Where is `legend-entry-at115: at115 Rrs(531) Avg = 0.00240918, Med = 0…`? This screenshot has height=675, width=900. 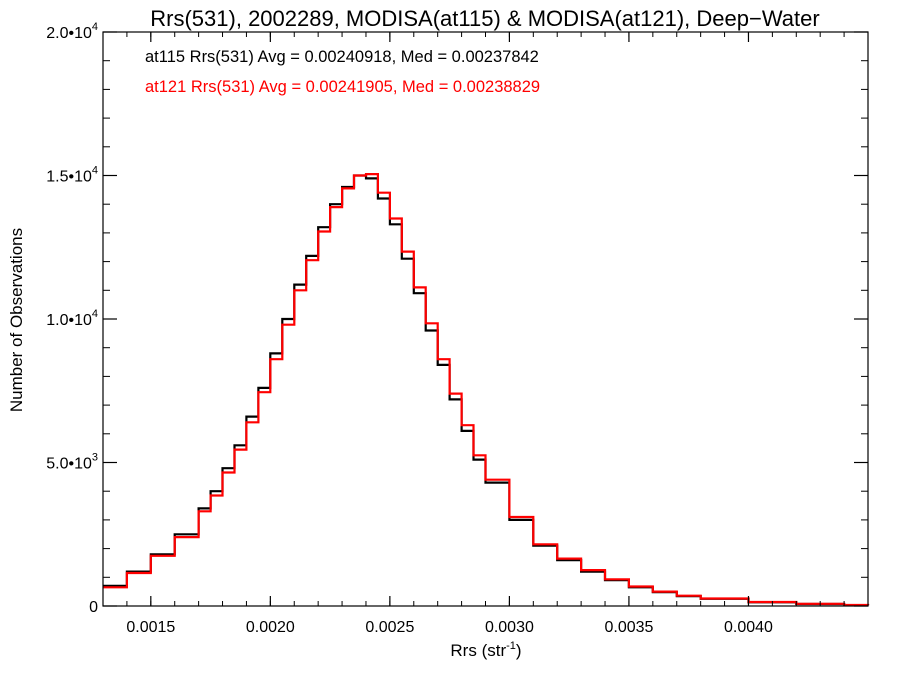
legend-entry-at115: at115 Rrs(531) Avg = 0.00240918, Med = 0… is located at coordinates (342, 57).